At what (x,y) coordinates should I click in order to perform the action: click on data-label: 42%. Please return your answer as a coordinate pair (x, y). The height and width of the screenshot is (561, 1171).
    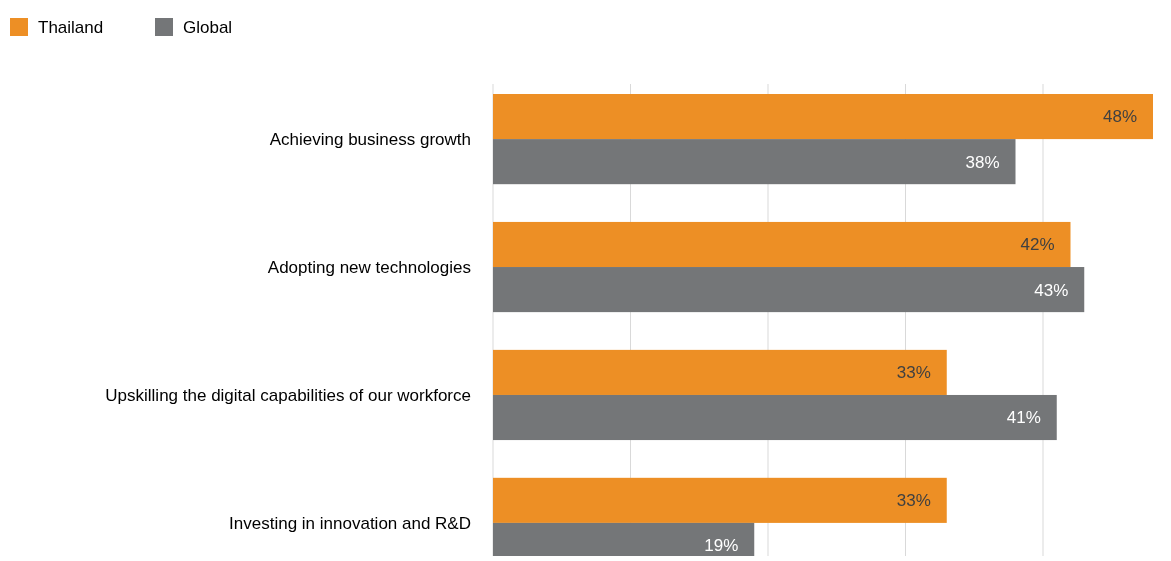
    Looking at the image, I should click on (1037, 245).